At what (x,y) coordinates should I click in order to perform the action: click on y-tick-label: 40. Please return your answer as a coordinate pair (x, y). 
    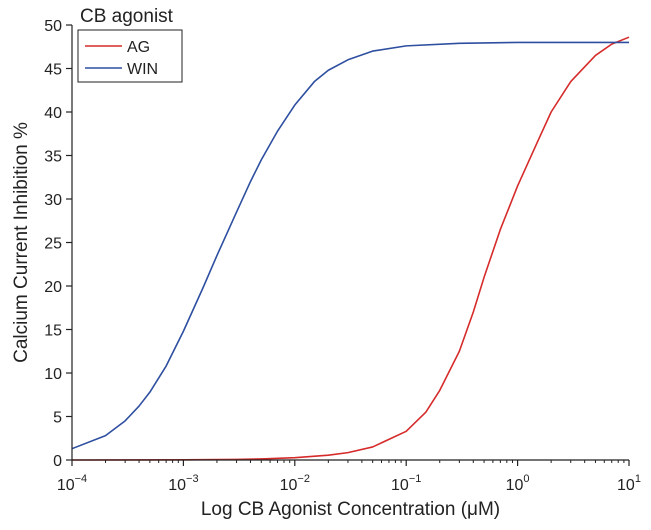
    Looking at the image, I should click on (53, 113).